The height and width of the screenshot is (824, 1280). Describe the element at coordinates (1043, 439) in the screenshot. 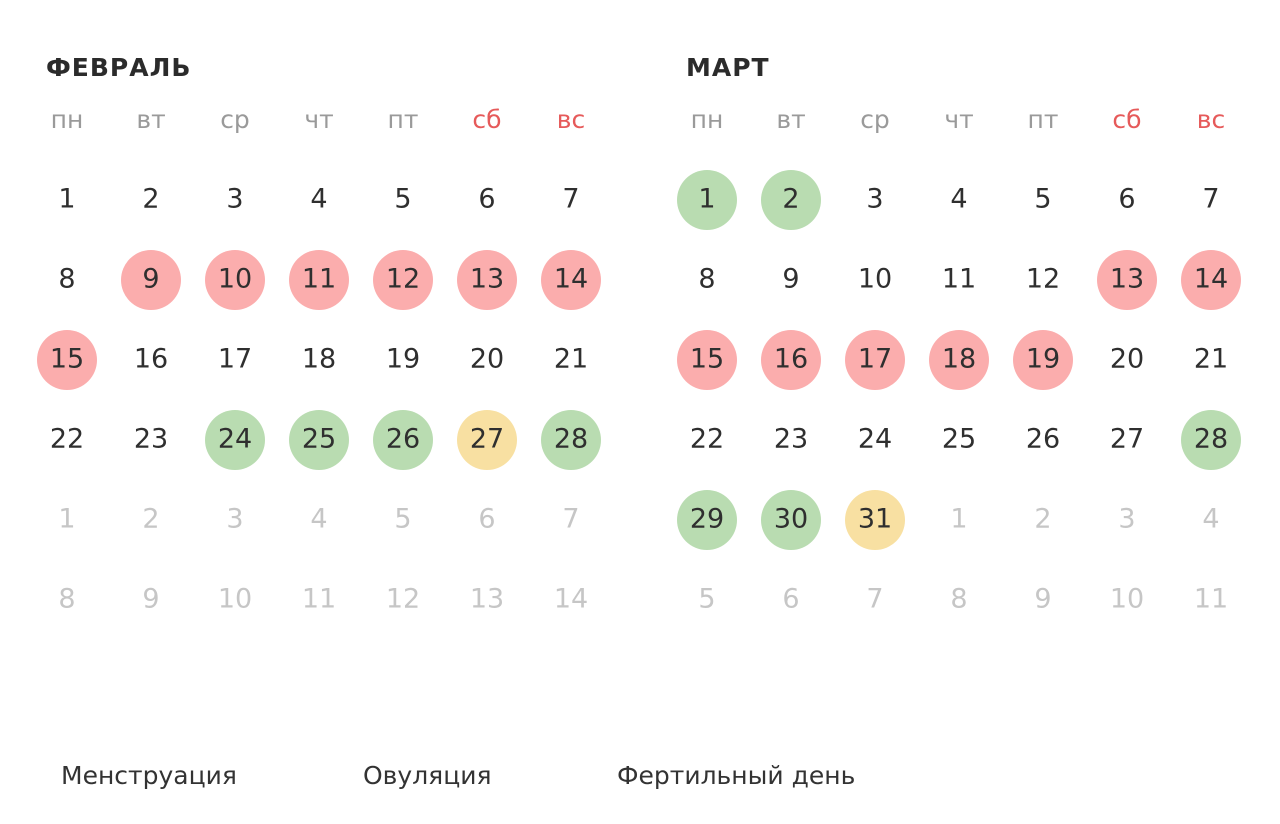

I see `day: 26` at that location.